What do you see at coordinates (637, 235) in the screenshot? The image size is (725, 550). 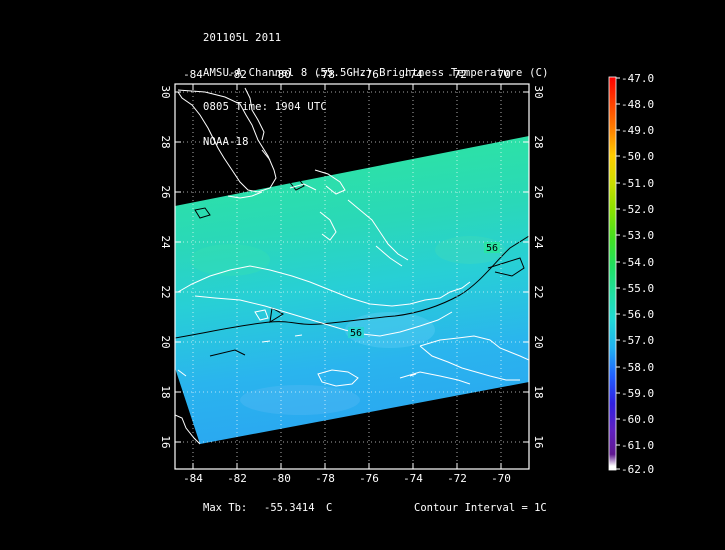 I see `colorbar-label: -53.0` at bounding box center [637, 235].